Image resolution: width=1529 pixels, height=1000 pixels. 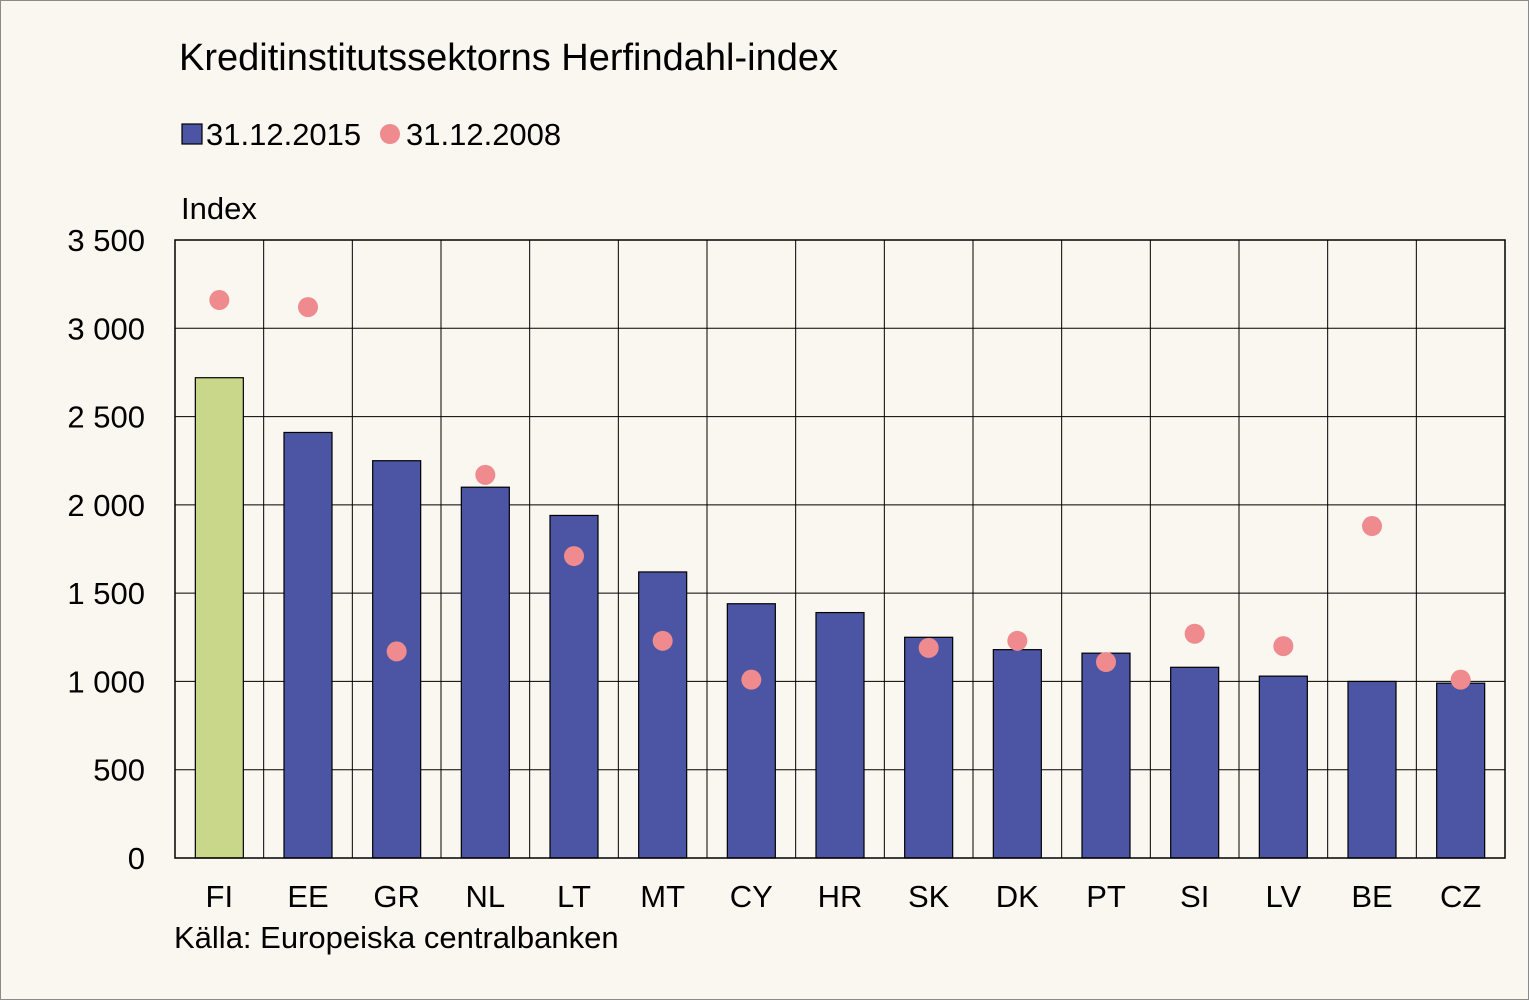 What do you see at coordinates (574, 686) in the screenshot?
I see `bar-lt` at bounding box center [574, 686].